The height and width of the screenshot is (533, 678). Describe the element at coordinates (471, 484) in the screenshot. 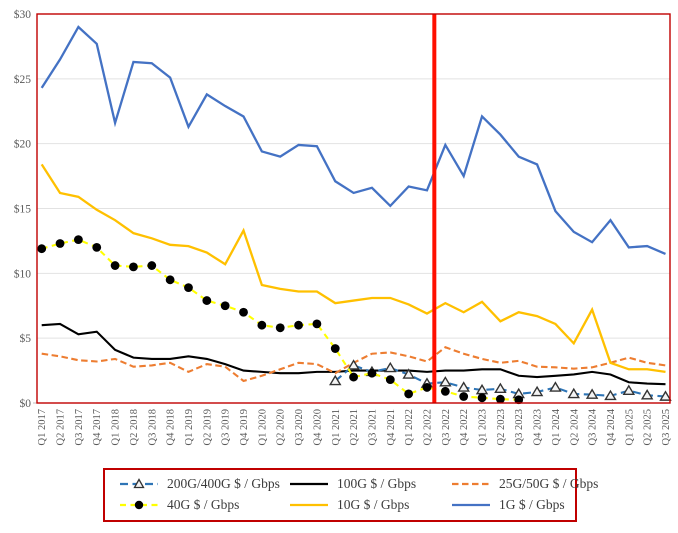

I see `legend-swatch-25g-50g-icon` at that location.